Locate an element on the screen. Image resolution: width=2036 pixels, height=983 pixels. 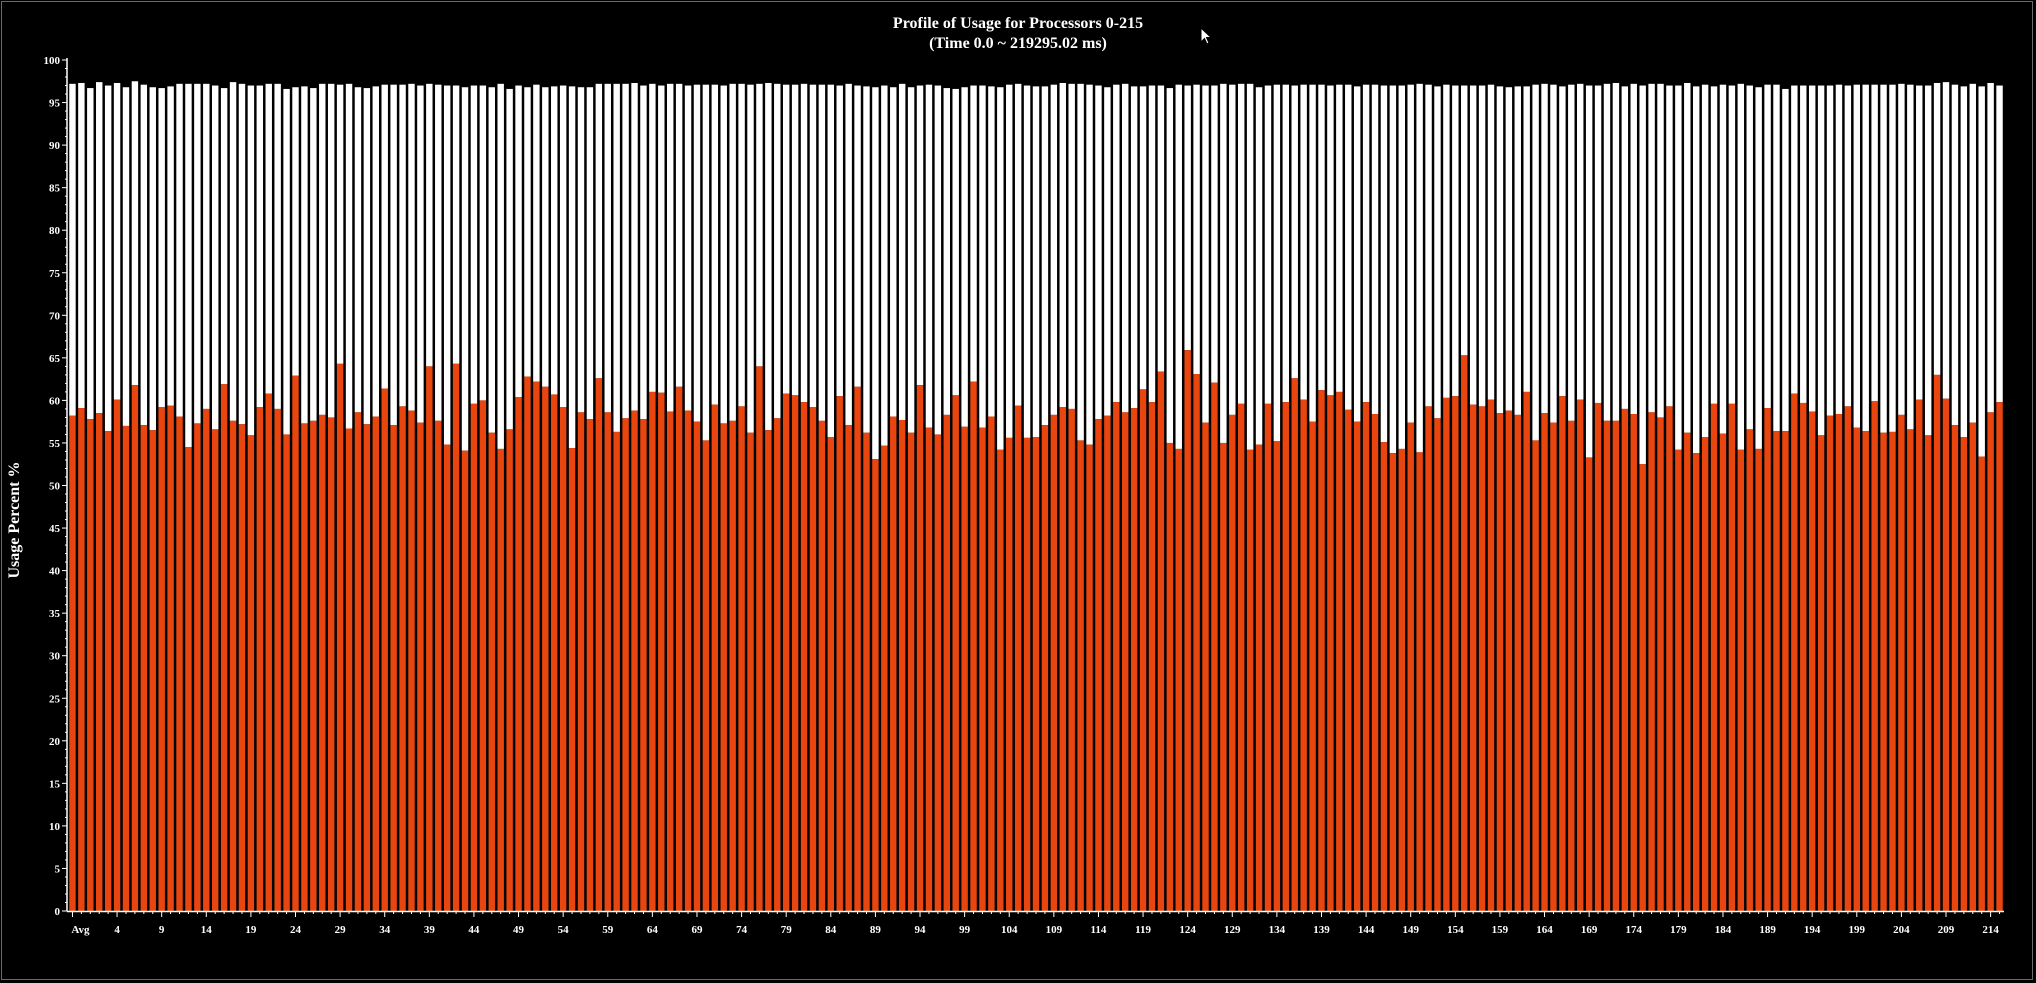
y-tick-label: 5 is located at coordinates (58, 869).